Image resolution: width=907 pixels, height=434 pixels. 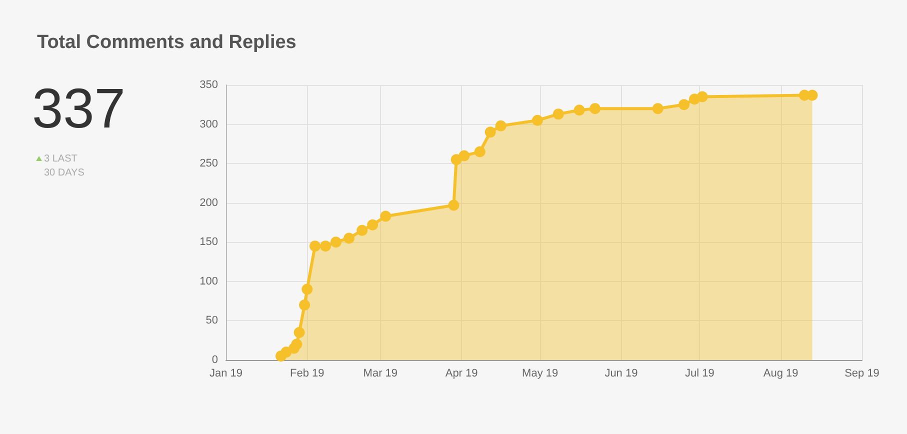 What do you see at coordinates (209, 85) in the screenshot?
I see `y-tick-label: 350` at bounding box center [209, 85].